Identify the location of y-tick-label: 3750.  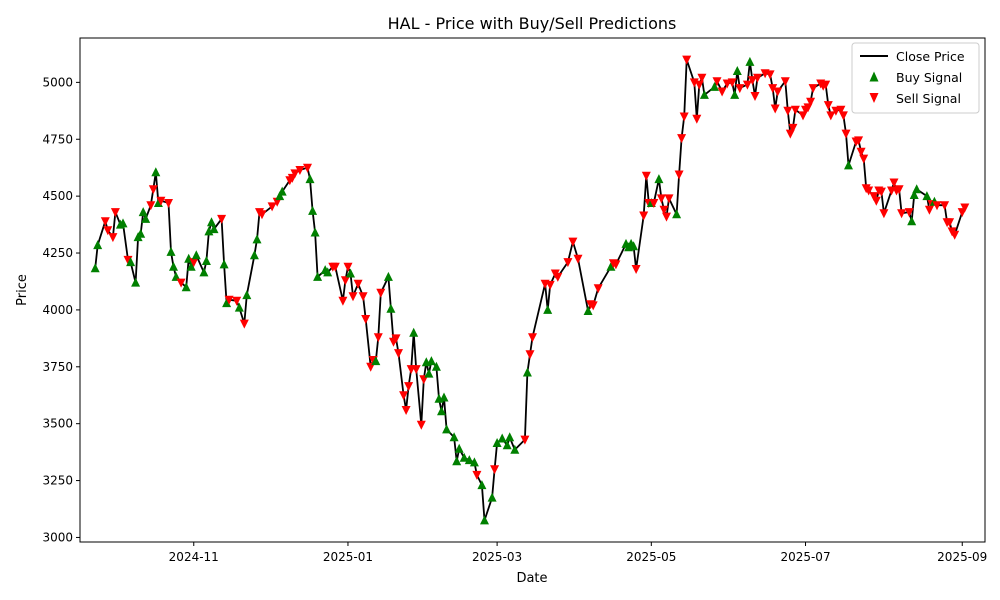
(57, 367).